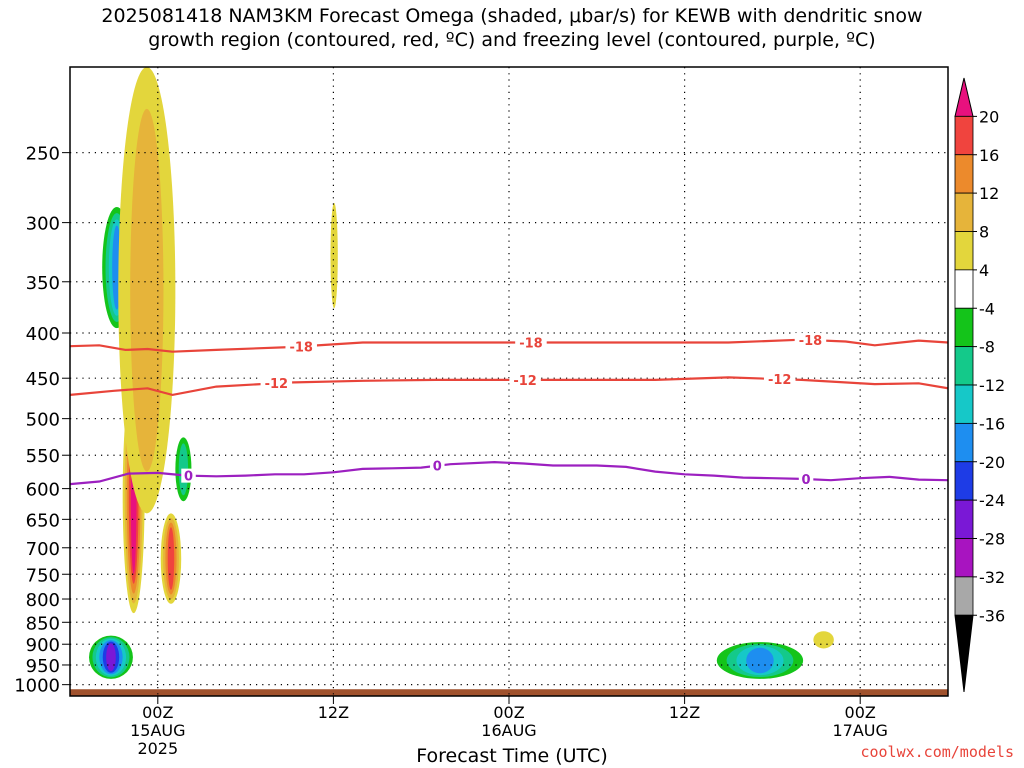 The height and width of the screenshot is (768, 1024). Describe the element at coordinates (992, 423) in the screenshot. I see `colorbar-tick-label: -16` at that location.